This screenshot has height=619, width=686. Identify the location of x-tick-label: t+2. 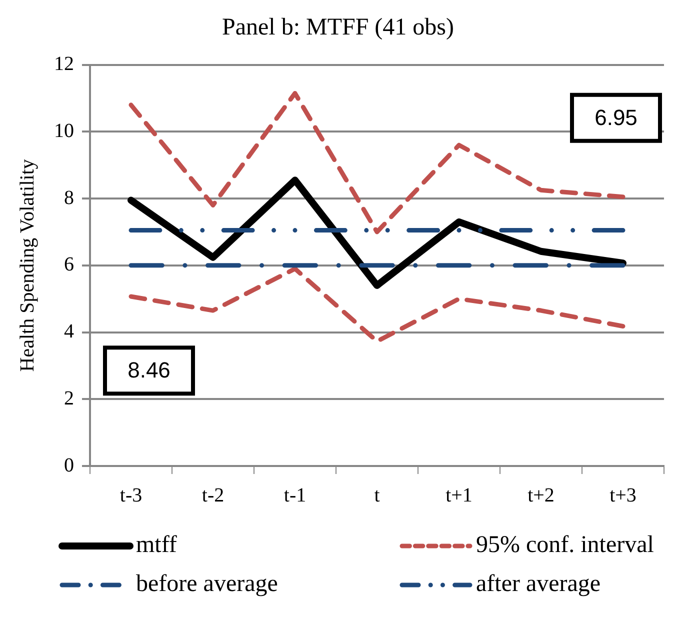
(541, 495).